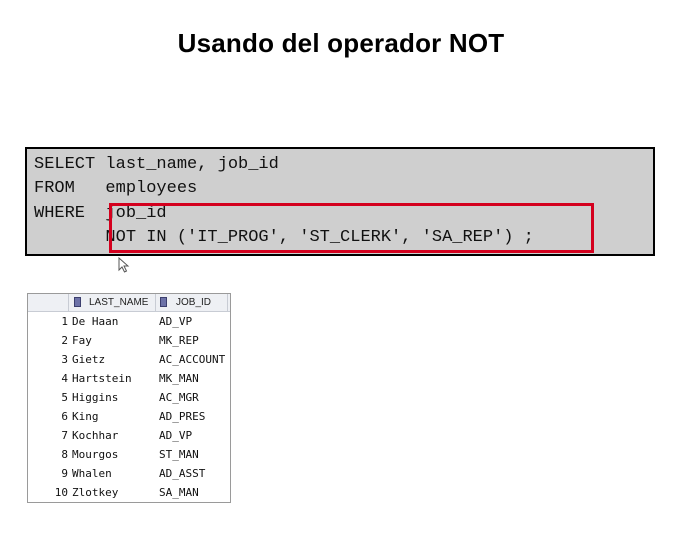 Image resolution: width=682 pixels, height=533 pixels. I want to click on cell-last-name: Gietz, so click(89, 359).